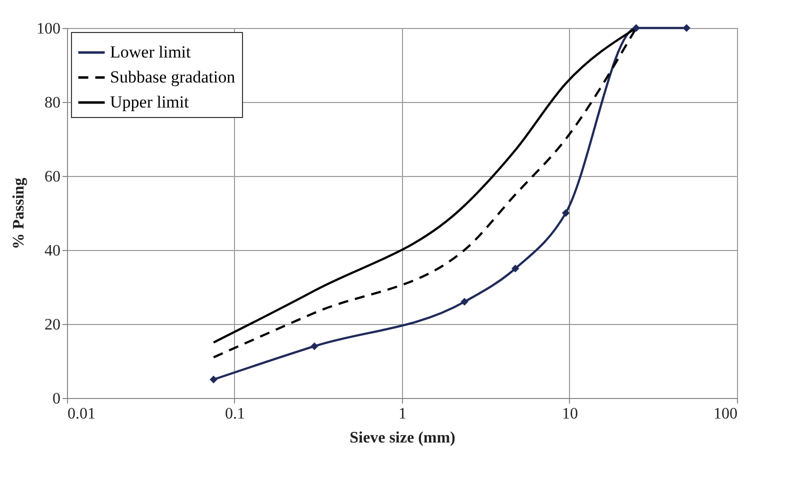 Image resolution: width=807 pixels, height=502 pixels. Describe the element at coordinates (19, 214) in the screenshot. I see `y-axis-title: % Passing` at that location.